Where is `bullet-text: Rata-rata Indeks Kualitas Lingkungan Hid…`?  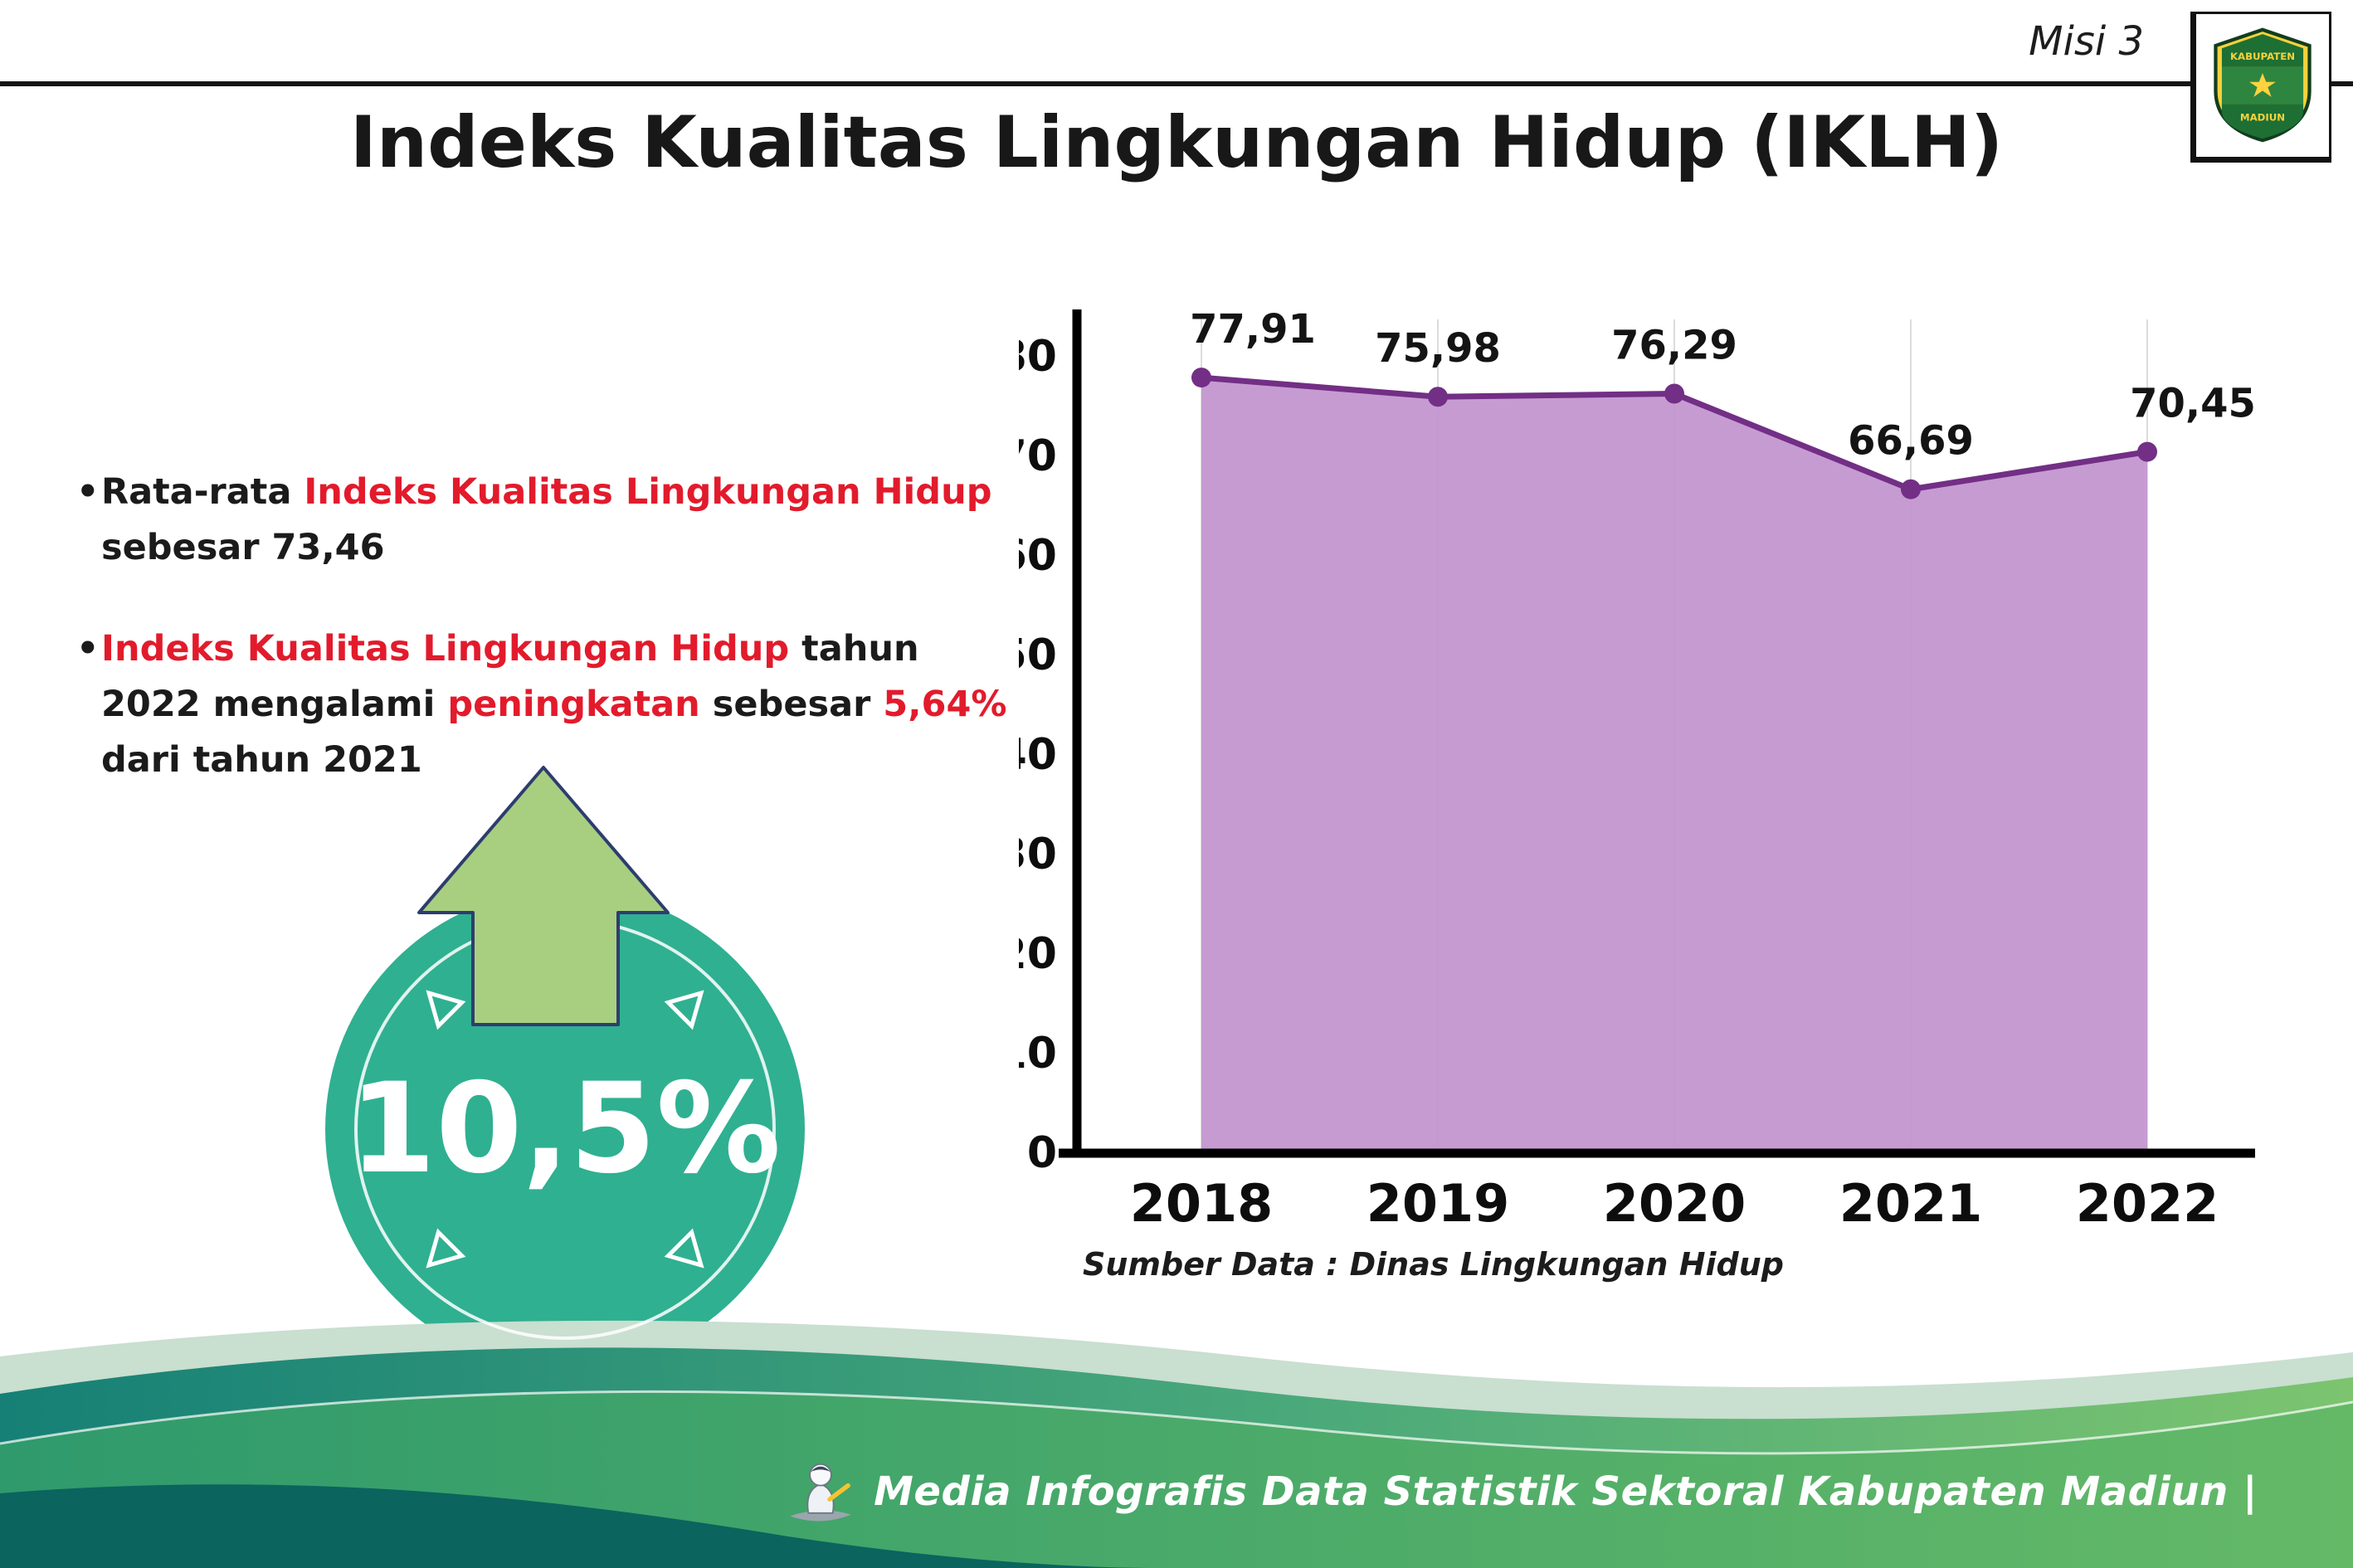
bullet-text: Rata-rata Indeks Kualitas Lingkungan Hid… is located at coordinates (561, 520).